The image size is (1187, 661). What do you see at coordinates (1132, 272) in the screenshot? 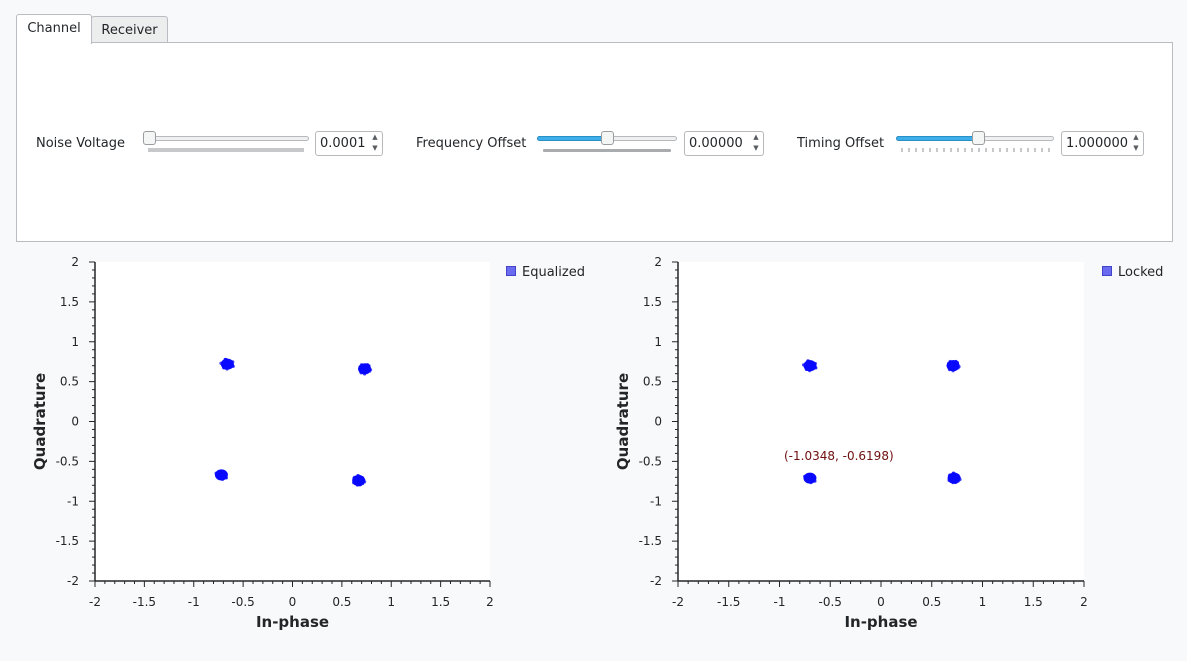
I see `legend-locked: Locked` at bounding box center [1132, 272].